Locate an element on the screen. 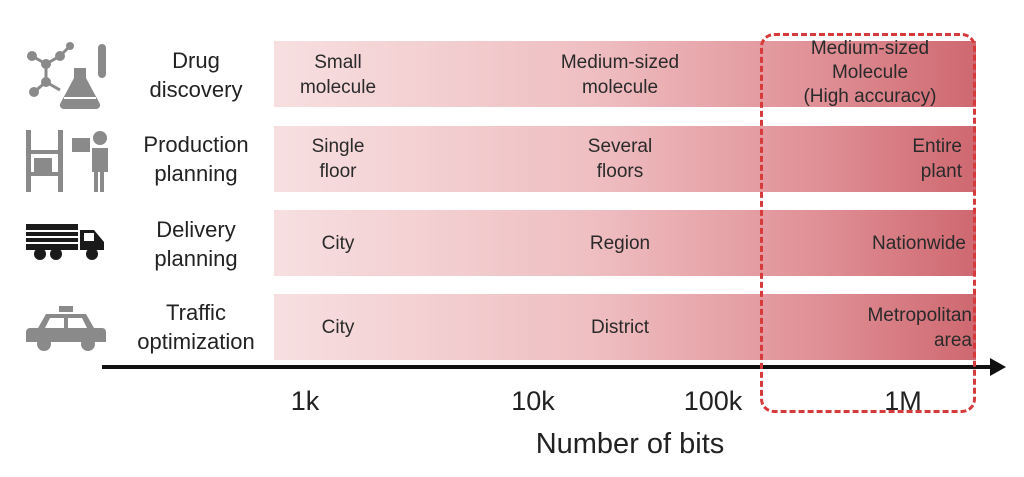  row-label-drug-discovery: Drug discovery is located at coordinates (196, 75).